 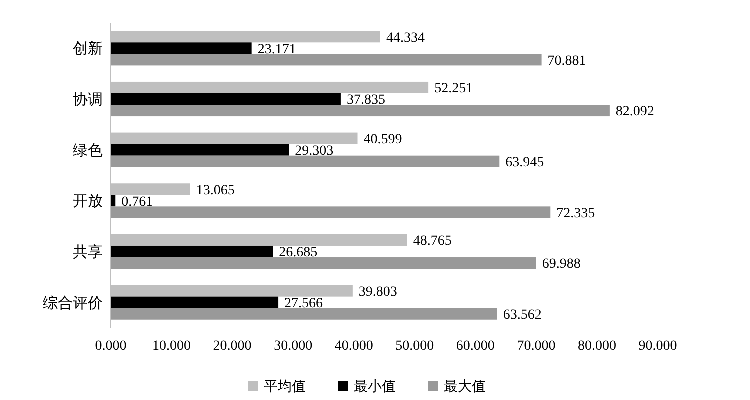 I want to click on data-label: 44.334, so click(x=405, y=38).